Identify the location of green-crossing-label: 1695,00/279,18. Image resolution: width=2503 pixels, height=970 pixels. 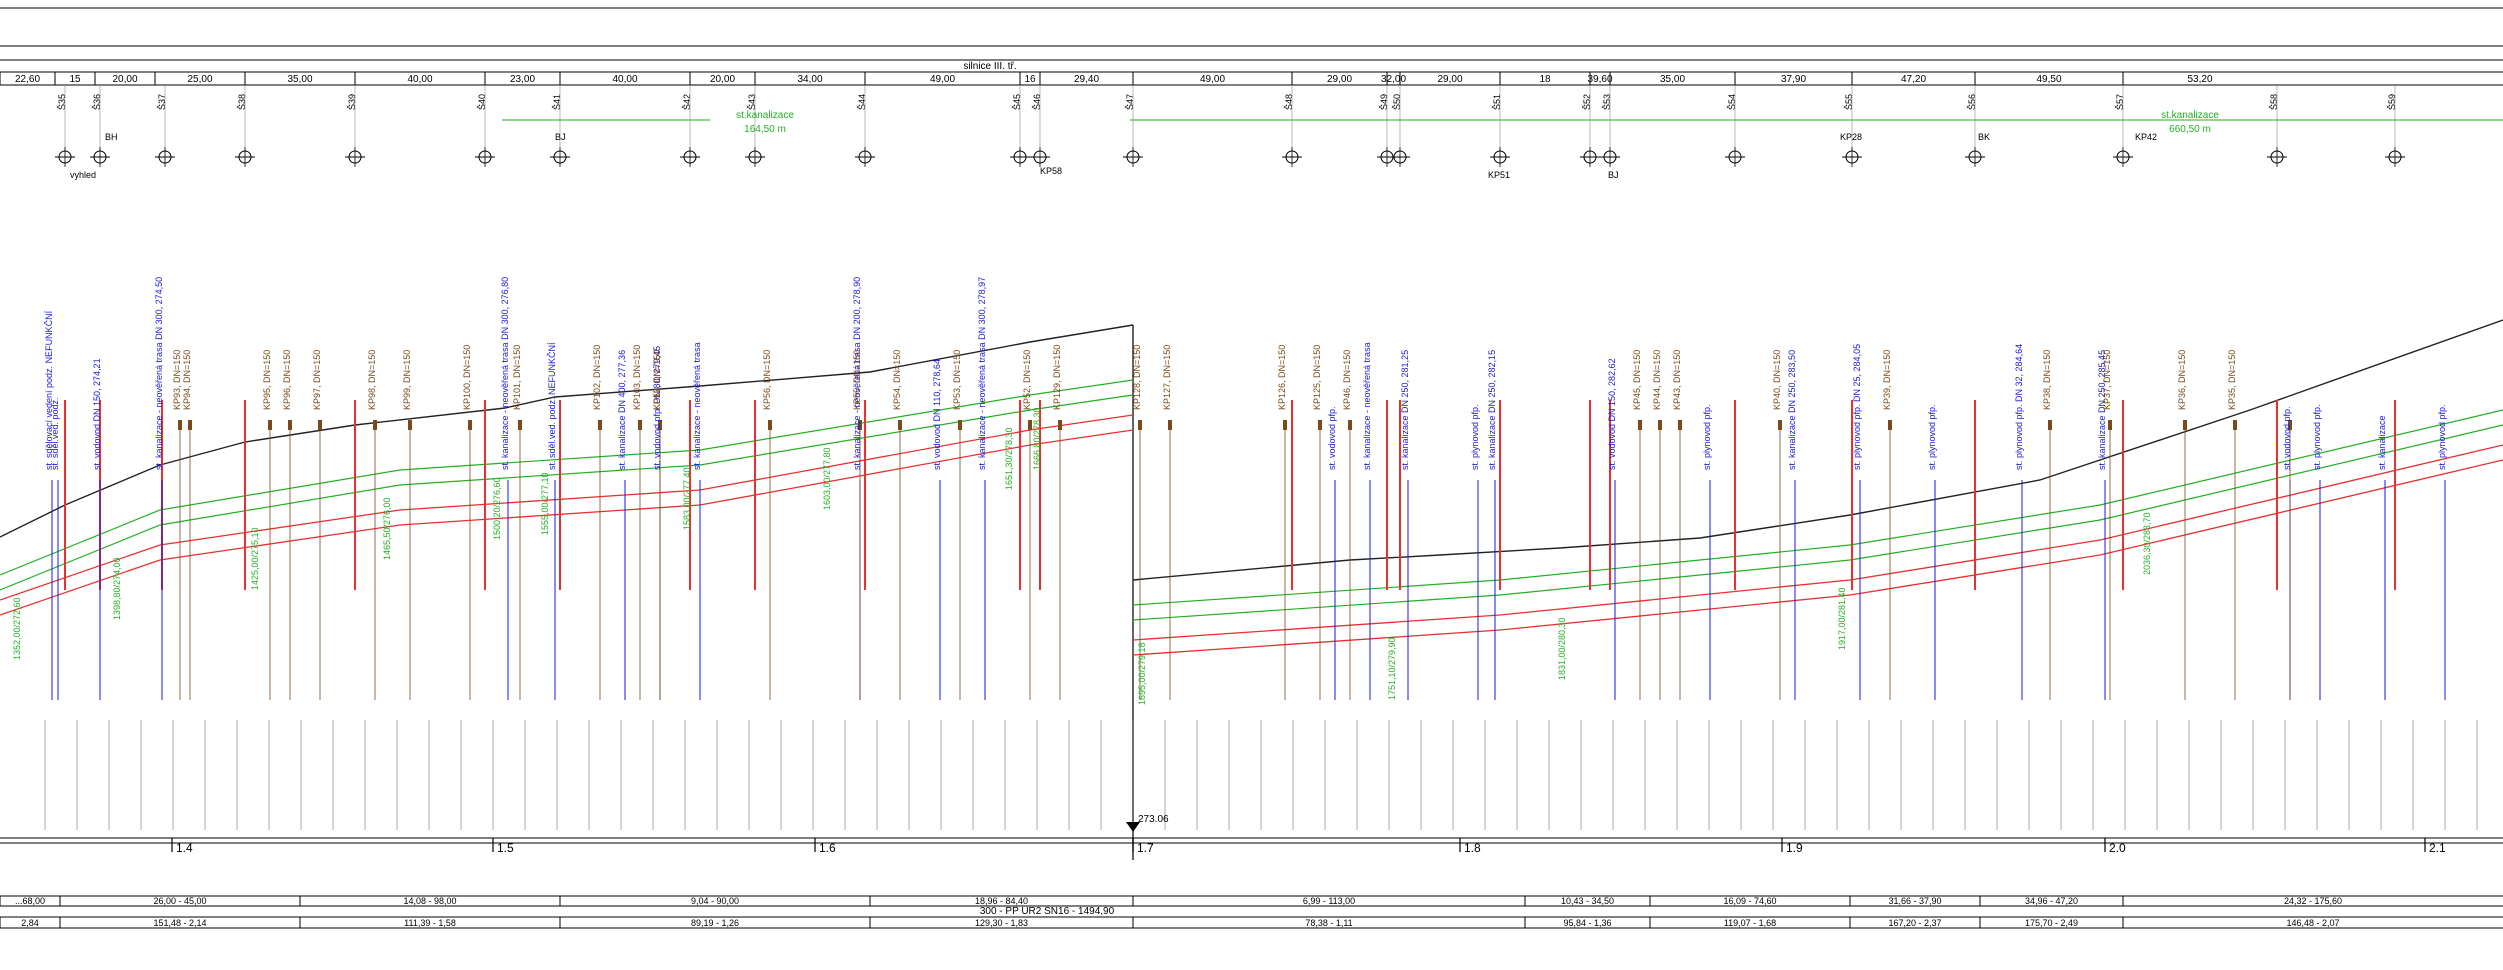
(1142, 673).